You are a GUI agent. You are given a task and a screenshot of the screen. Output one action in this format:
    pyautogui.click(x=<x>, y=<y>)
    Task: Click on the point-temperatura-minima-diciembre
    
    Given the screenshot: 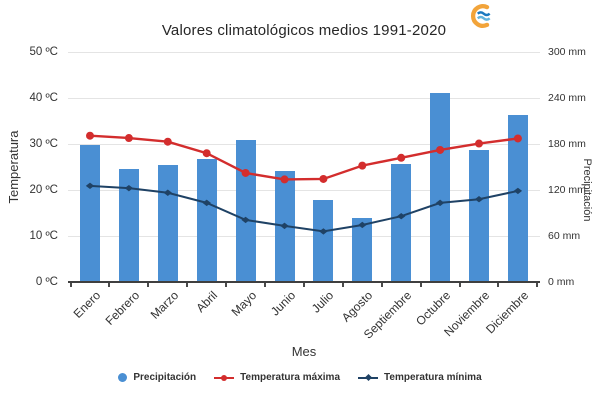 What is the action you would take?
    pyautogui.click(x=518, y=191)
    